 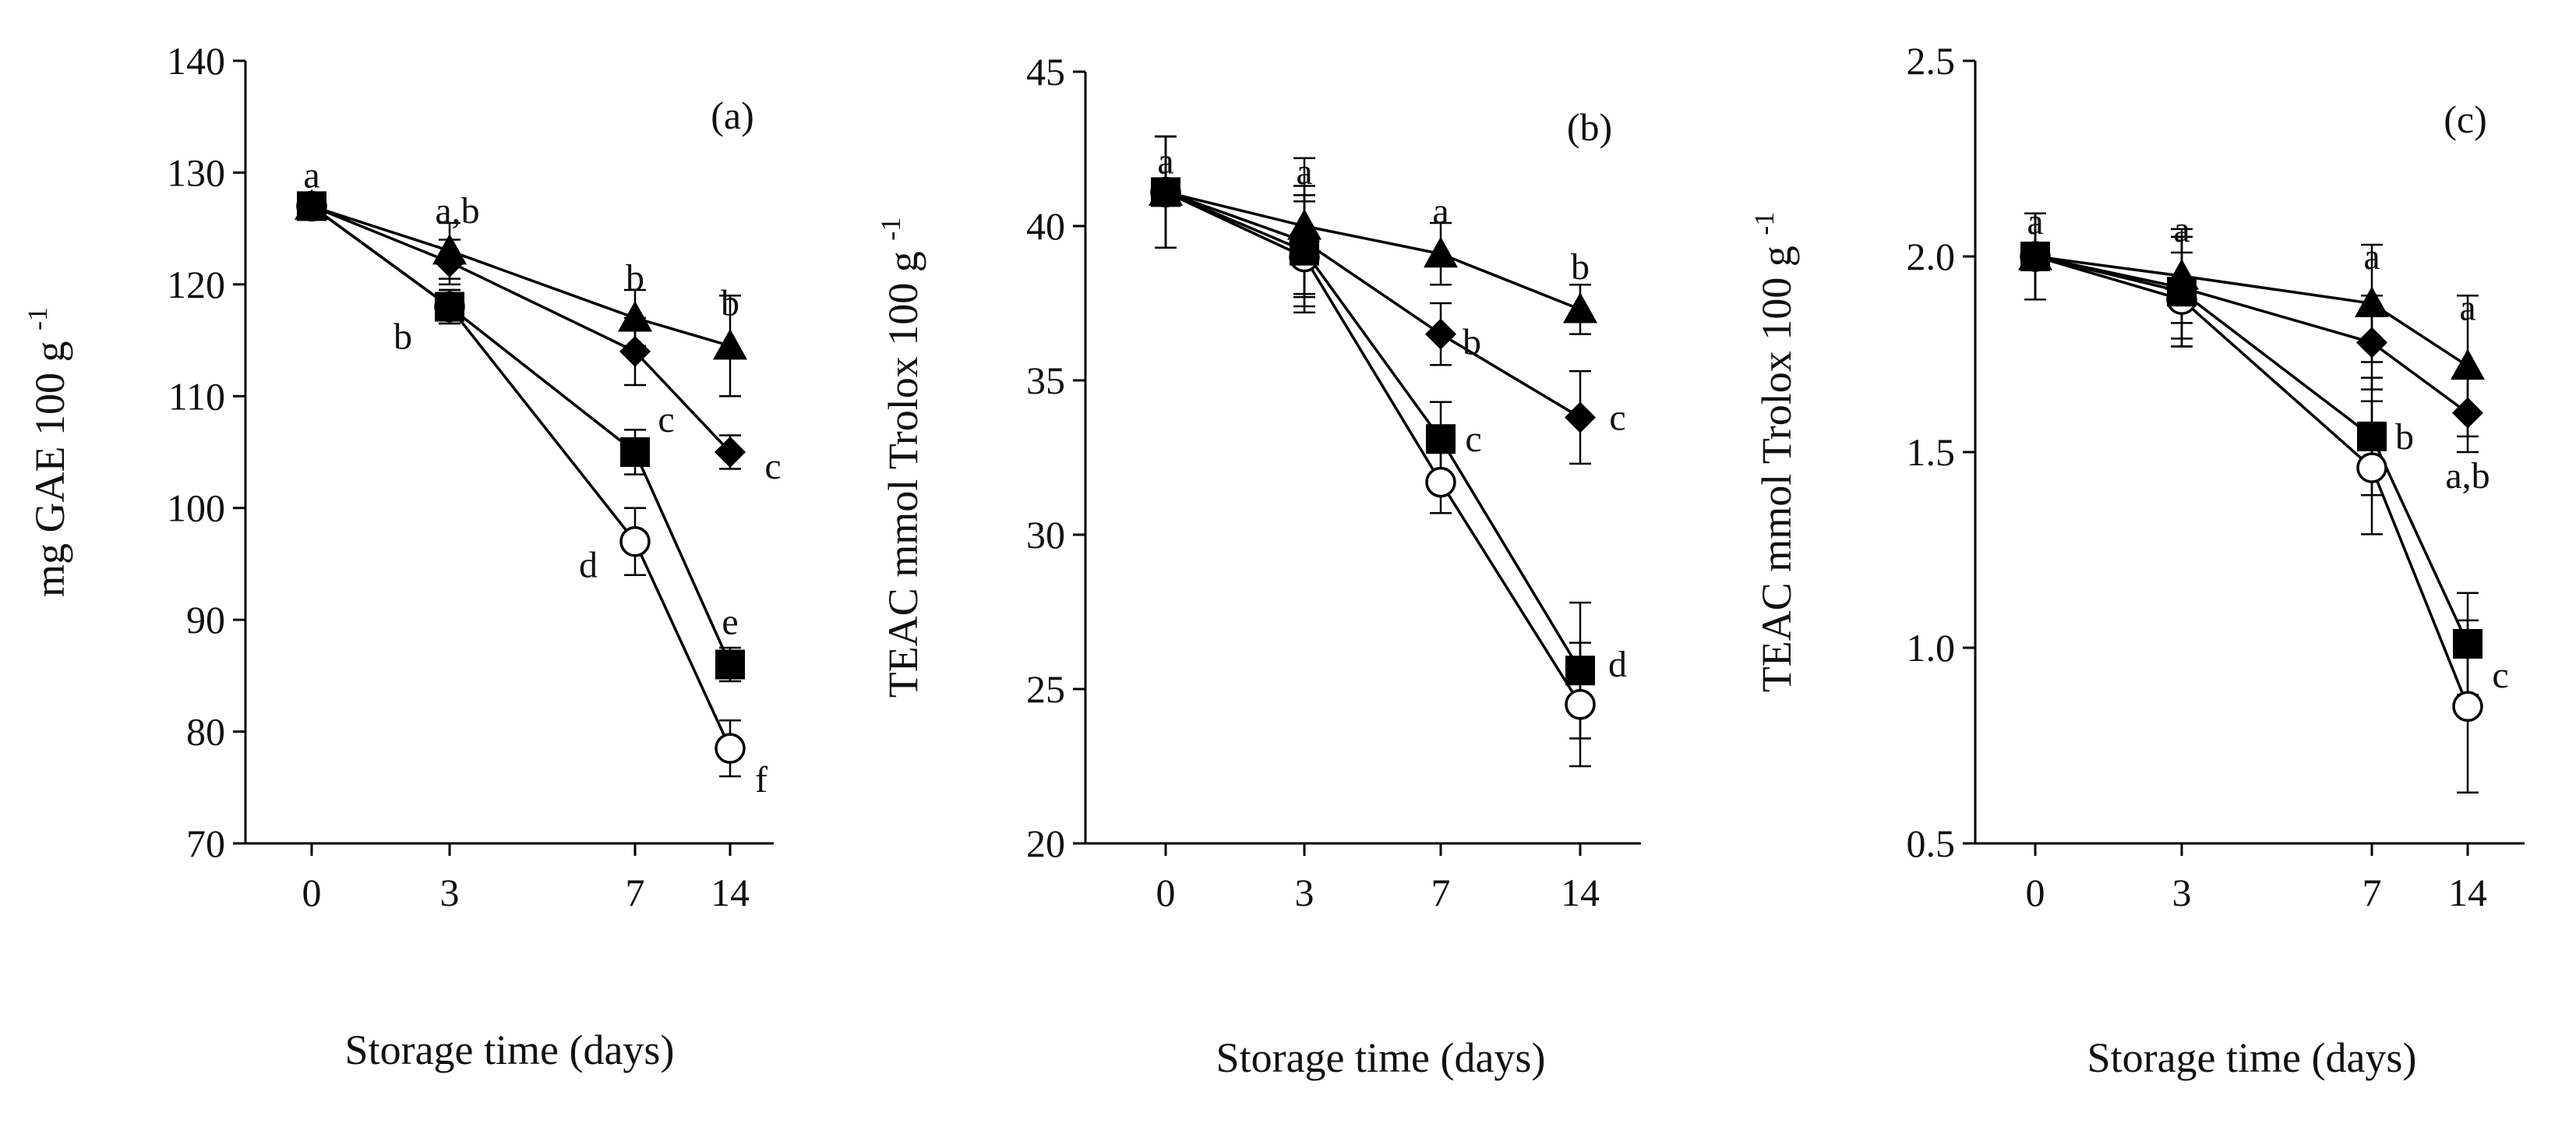 I want to click on y-tick-label: 30, so click(x=1045, y=535).